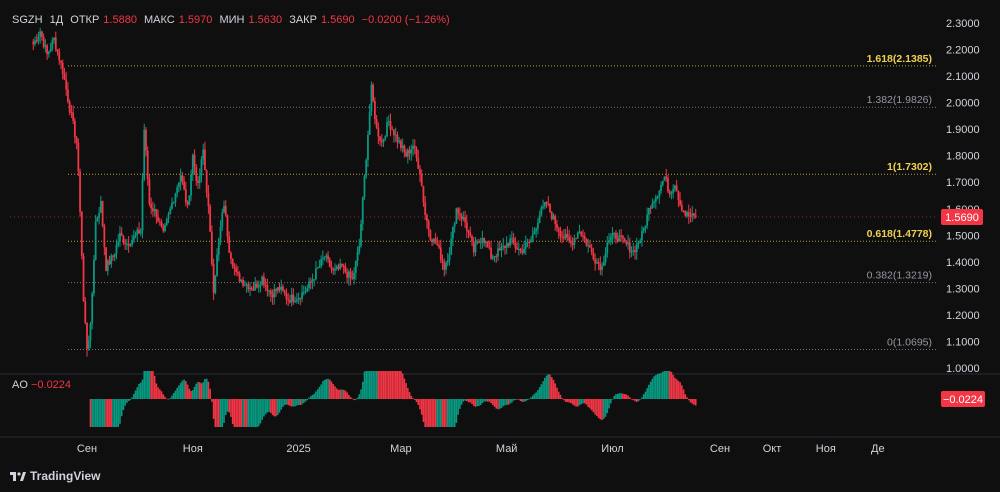 This screenshot has height=492, width=1000. What do you see at coordinates (909, 343) in the screenshot?
I see `fib-level-label: 0(1.0695)` at bounding box center [909, 343].